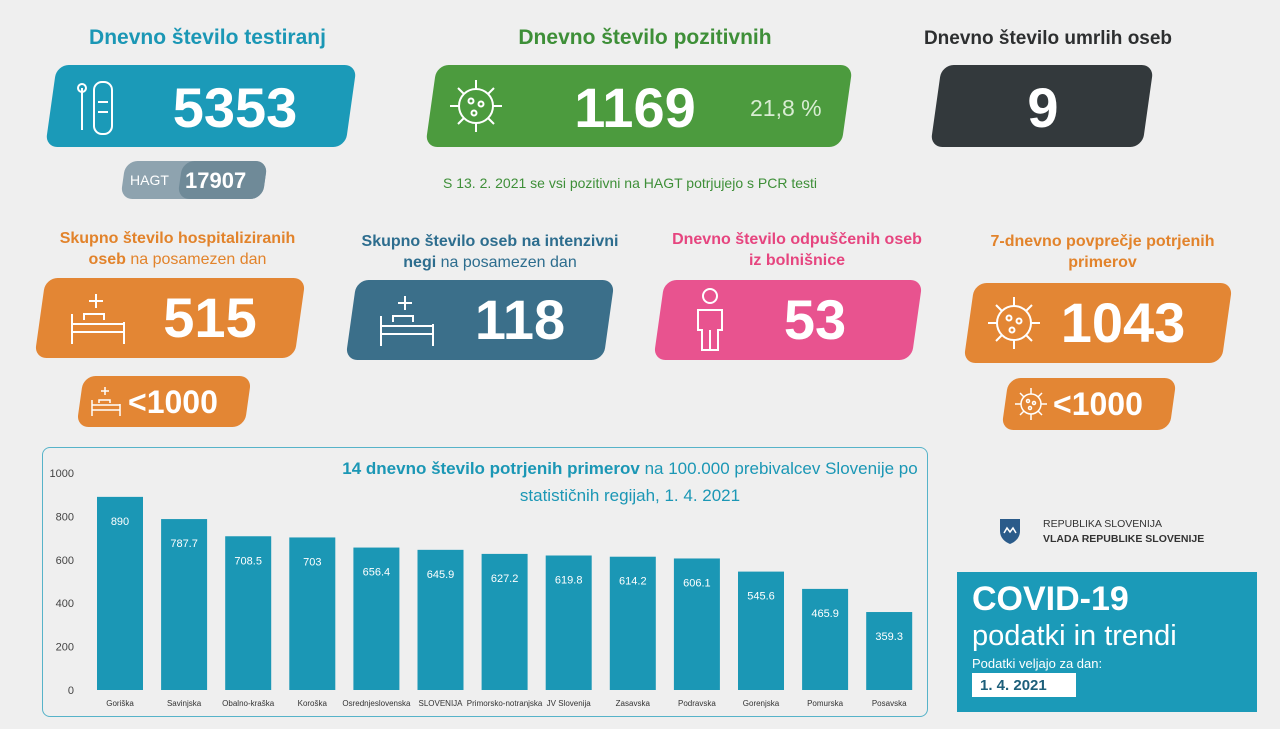 Image resolution: width=1280 pixels, height=729 pixels. I want to click on x-tick-label: Obalno-kraška, so click(248, 703).